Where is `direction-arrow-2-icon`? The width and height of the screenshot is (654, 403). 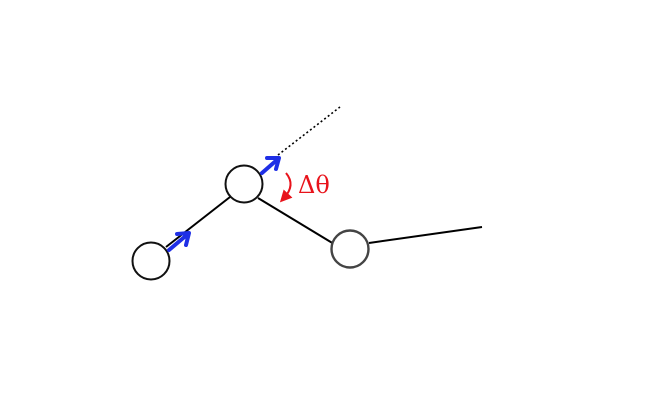
direction-arrow-2-icon is located at coordinates (270, 165).